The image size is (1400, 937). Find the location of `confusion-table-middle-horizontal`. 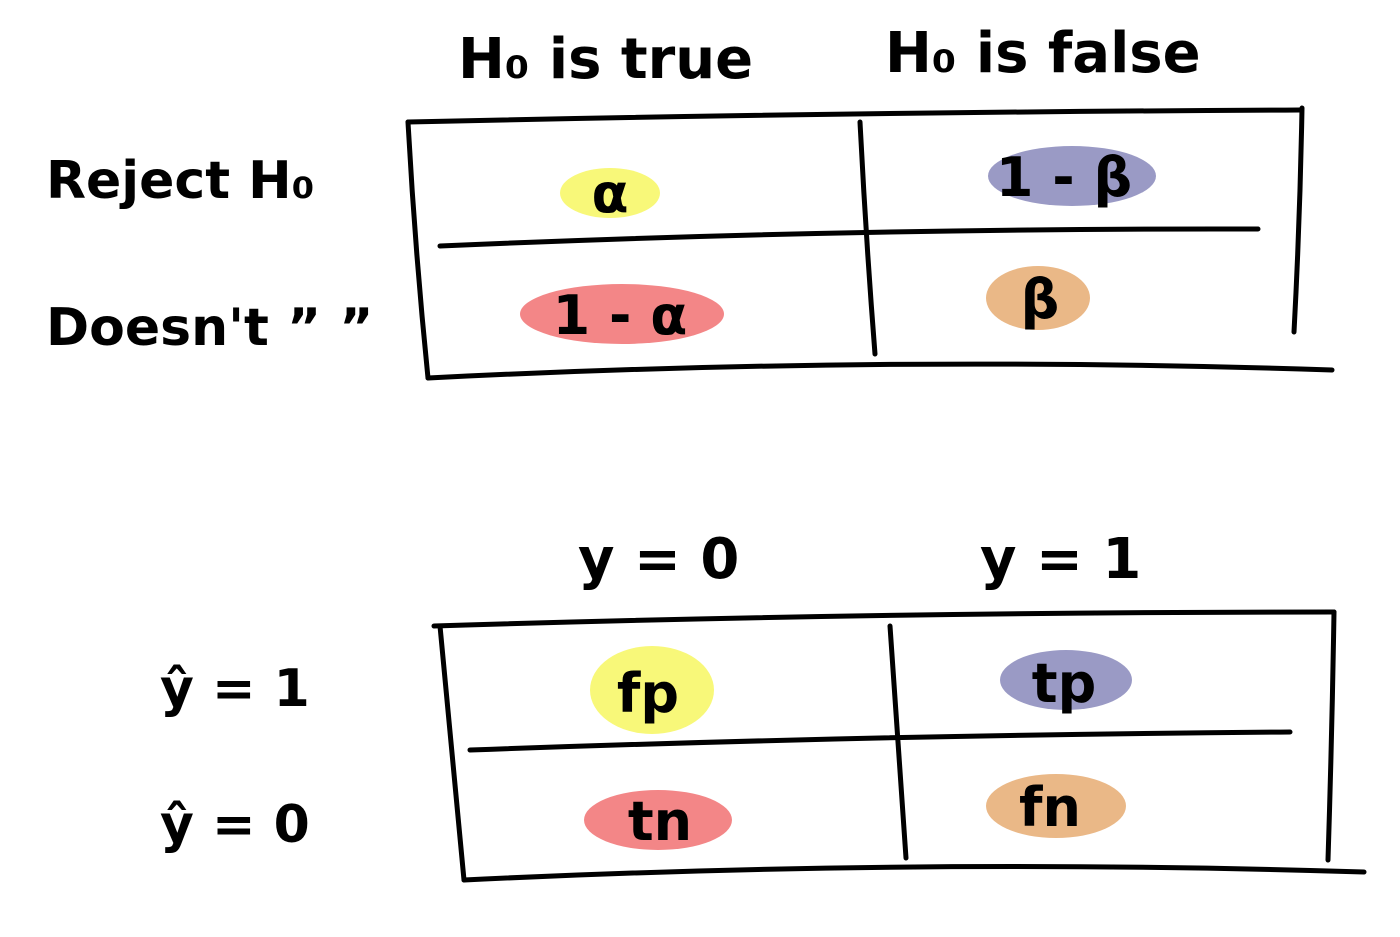

confusion-table-middle-horizontal is located at coordinates (880, 741).